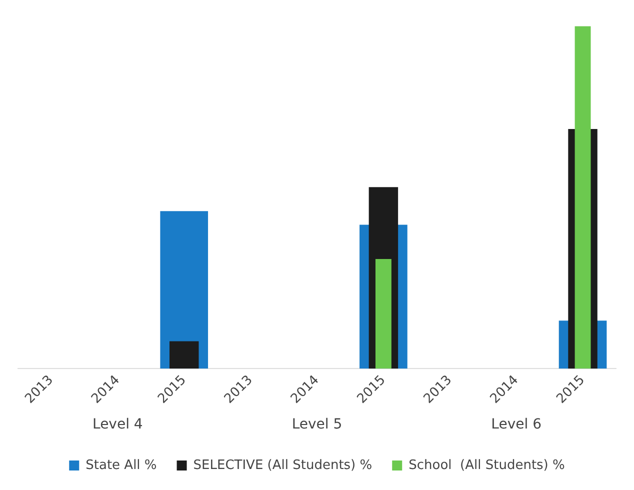 The width and height of the screenshot is (634, 490). What do you see at coordinates (486, 465) in the screenshot?
I see `legend-label: School (All Students) %` at bounding box center [486, 465].